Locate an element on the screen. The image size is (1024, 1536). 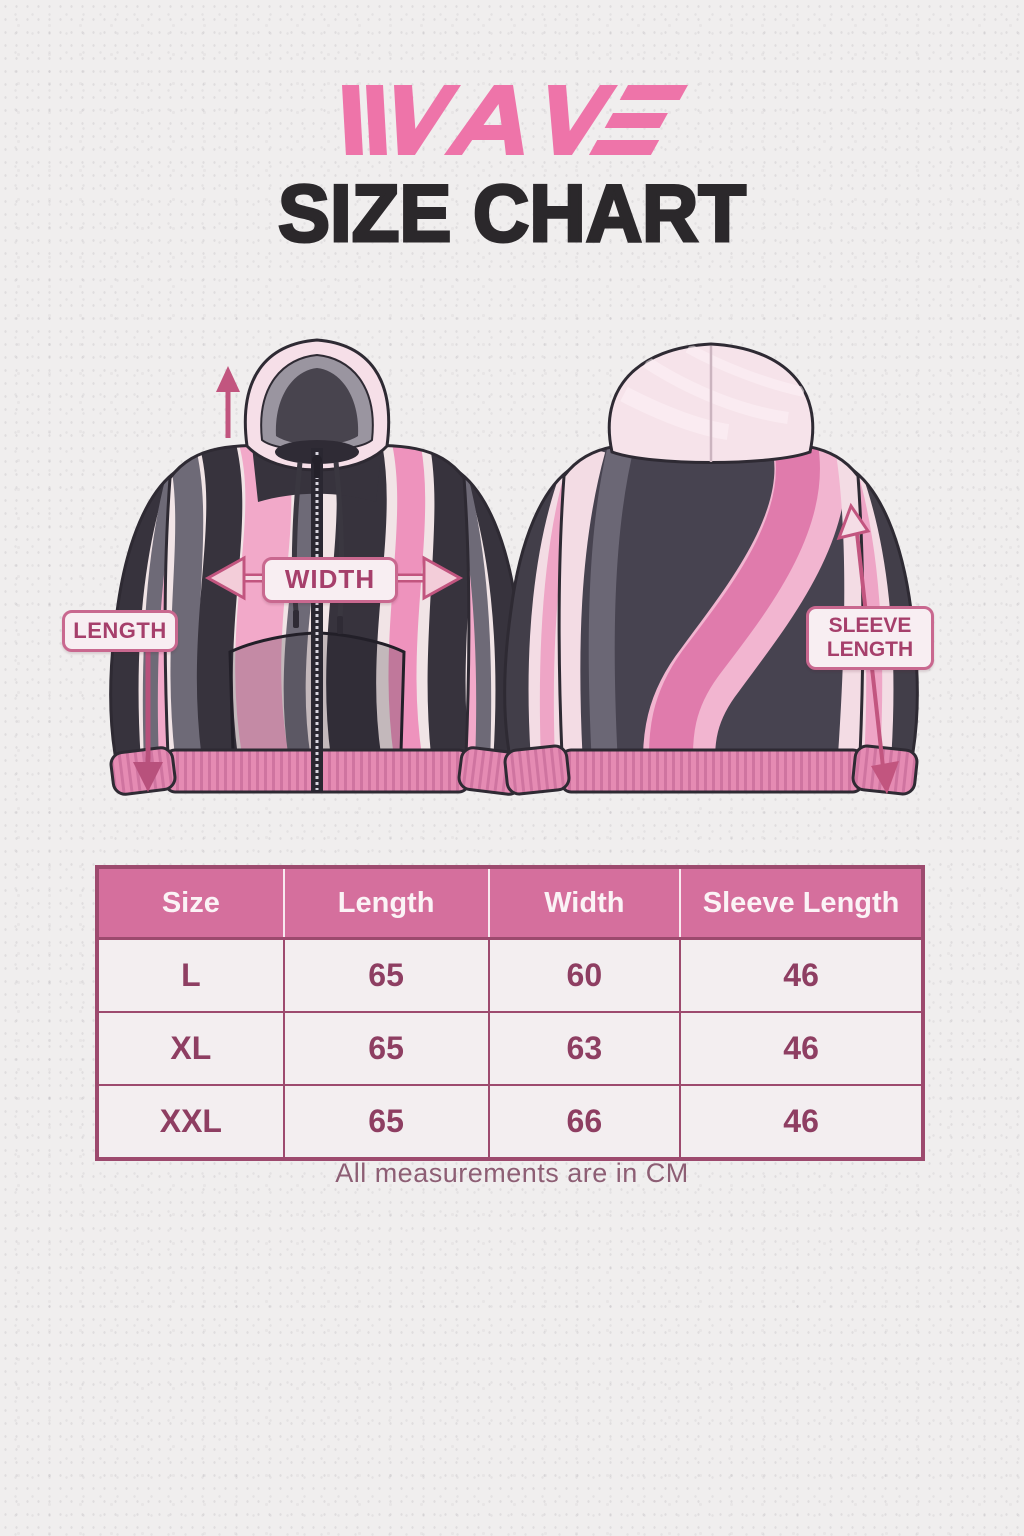
size-table-header-row: Size Length Width Sleeve Length is located at coordinates (510, 903).